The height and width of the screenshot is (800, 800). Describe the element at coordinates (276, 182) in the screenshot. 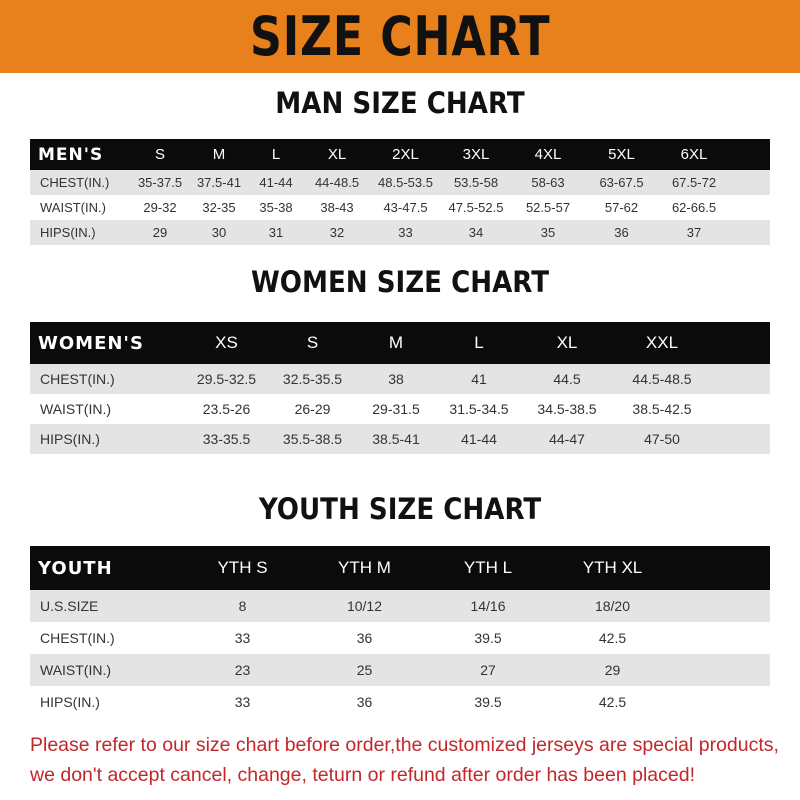

I see `measurement-cell: 41-44` at that location.